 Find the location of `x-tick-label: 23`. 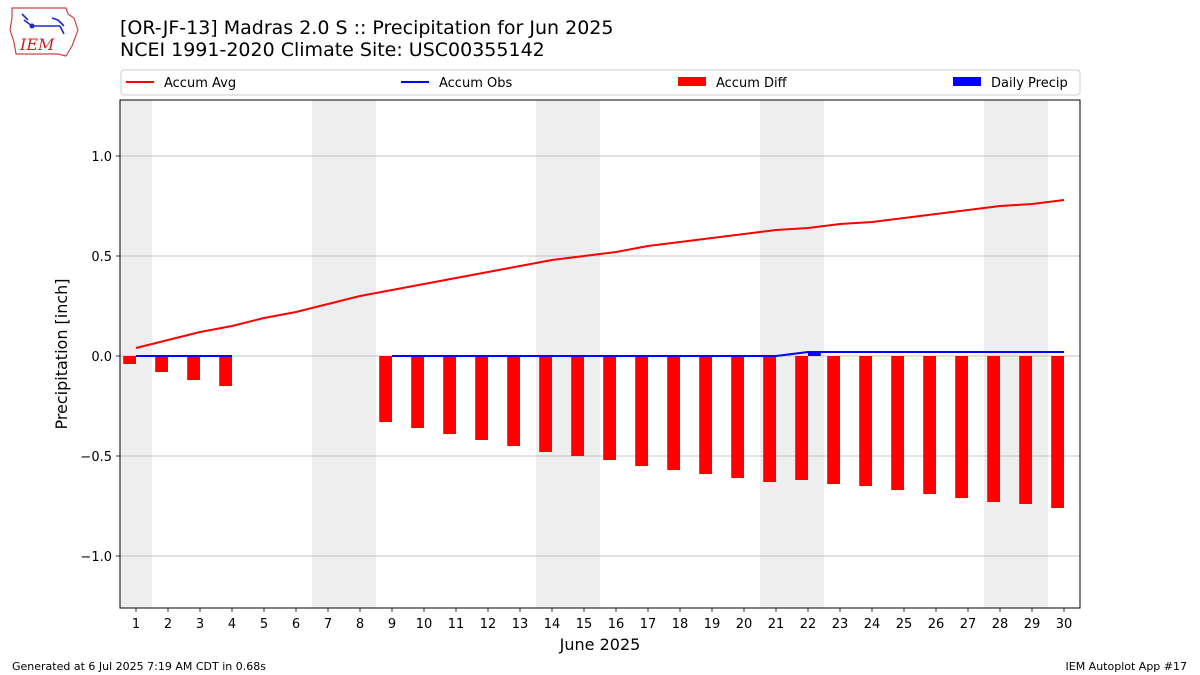

x-tick-label: 23 is located at coordinates (840, 624).